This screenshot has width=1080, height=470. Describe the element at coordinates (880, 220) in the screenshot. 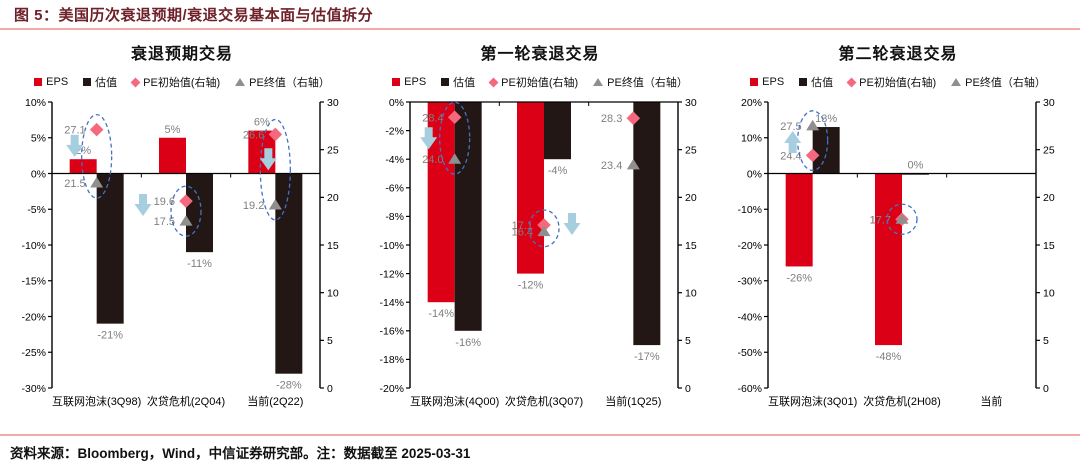

I see `svg-text: 17.7` at that location.